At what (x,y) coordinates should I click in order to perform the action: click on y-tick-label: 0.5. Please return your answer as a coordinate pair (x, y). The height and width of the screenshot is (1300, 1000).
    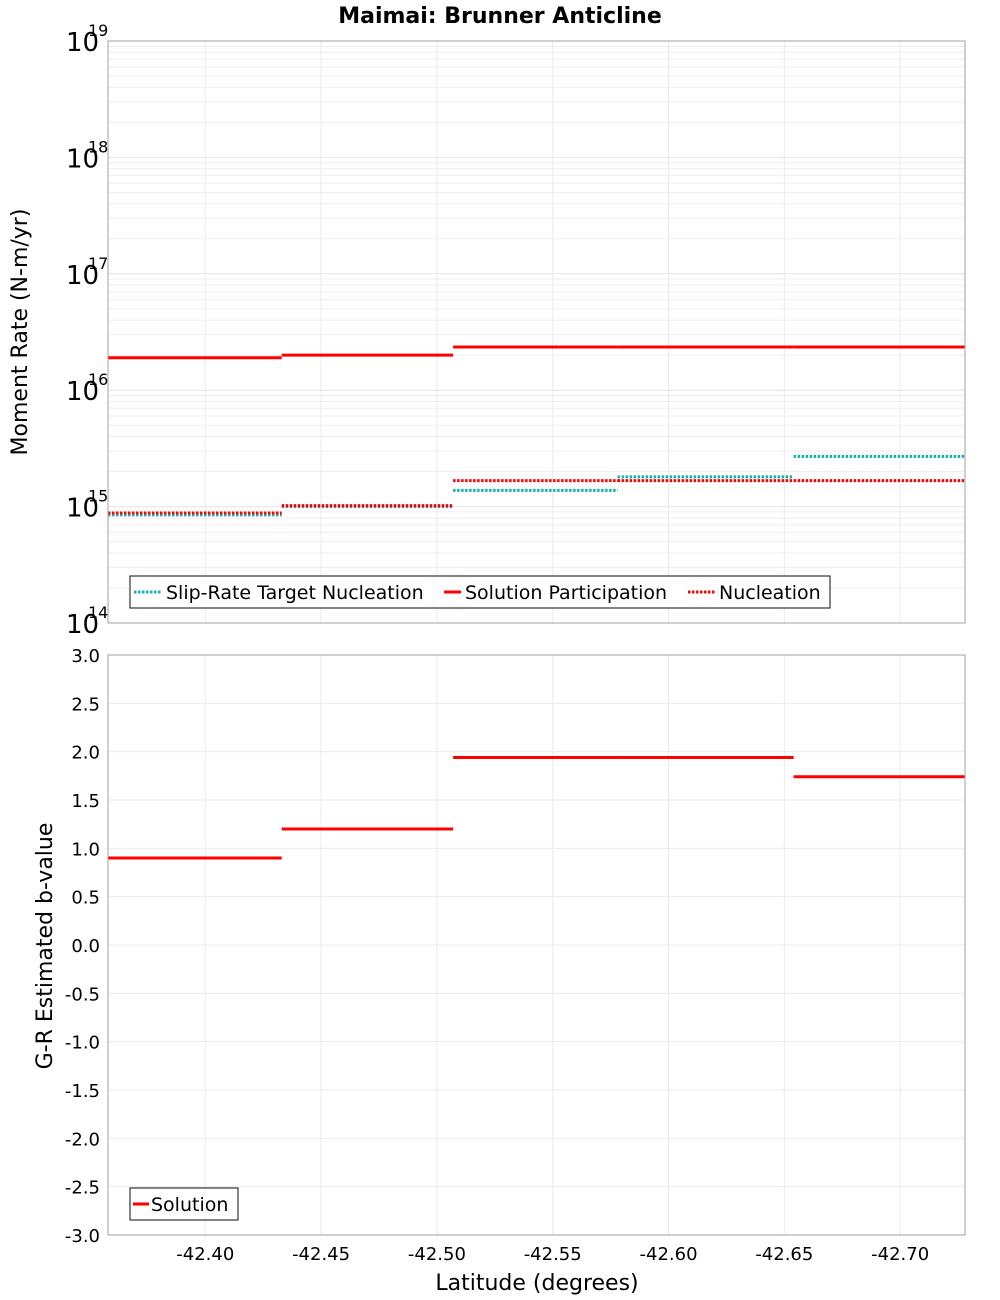
    Looking at the image, I should click on (85, 898).